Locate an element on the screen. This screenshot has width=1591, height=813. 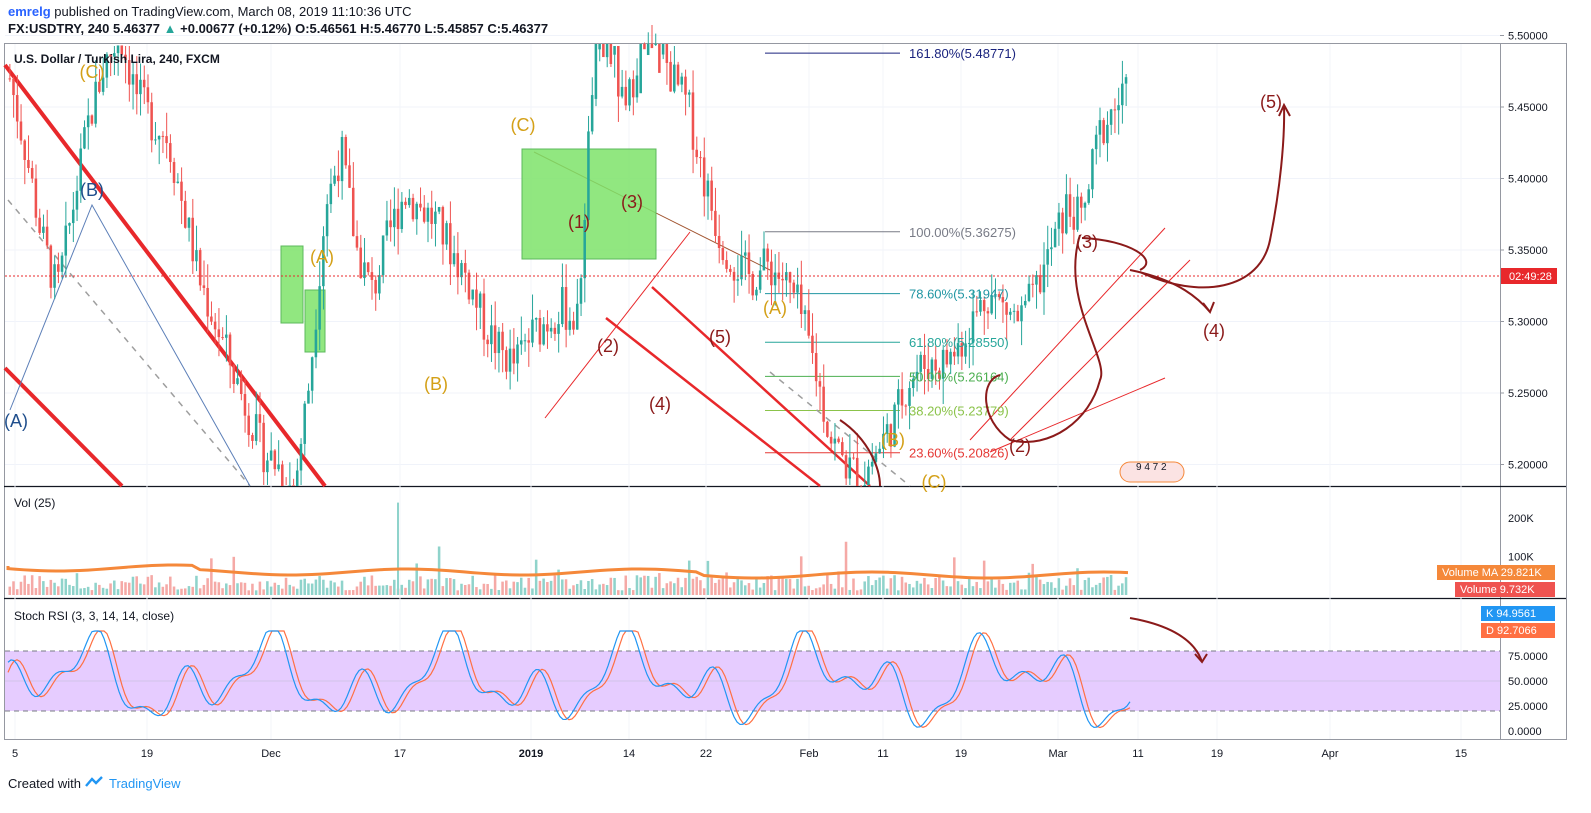
volume-ma-line is located at coordinates (567, 571).